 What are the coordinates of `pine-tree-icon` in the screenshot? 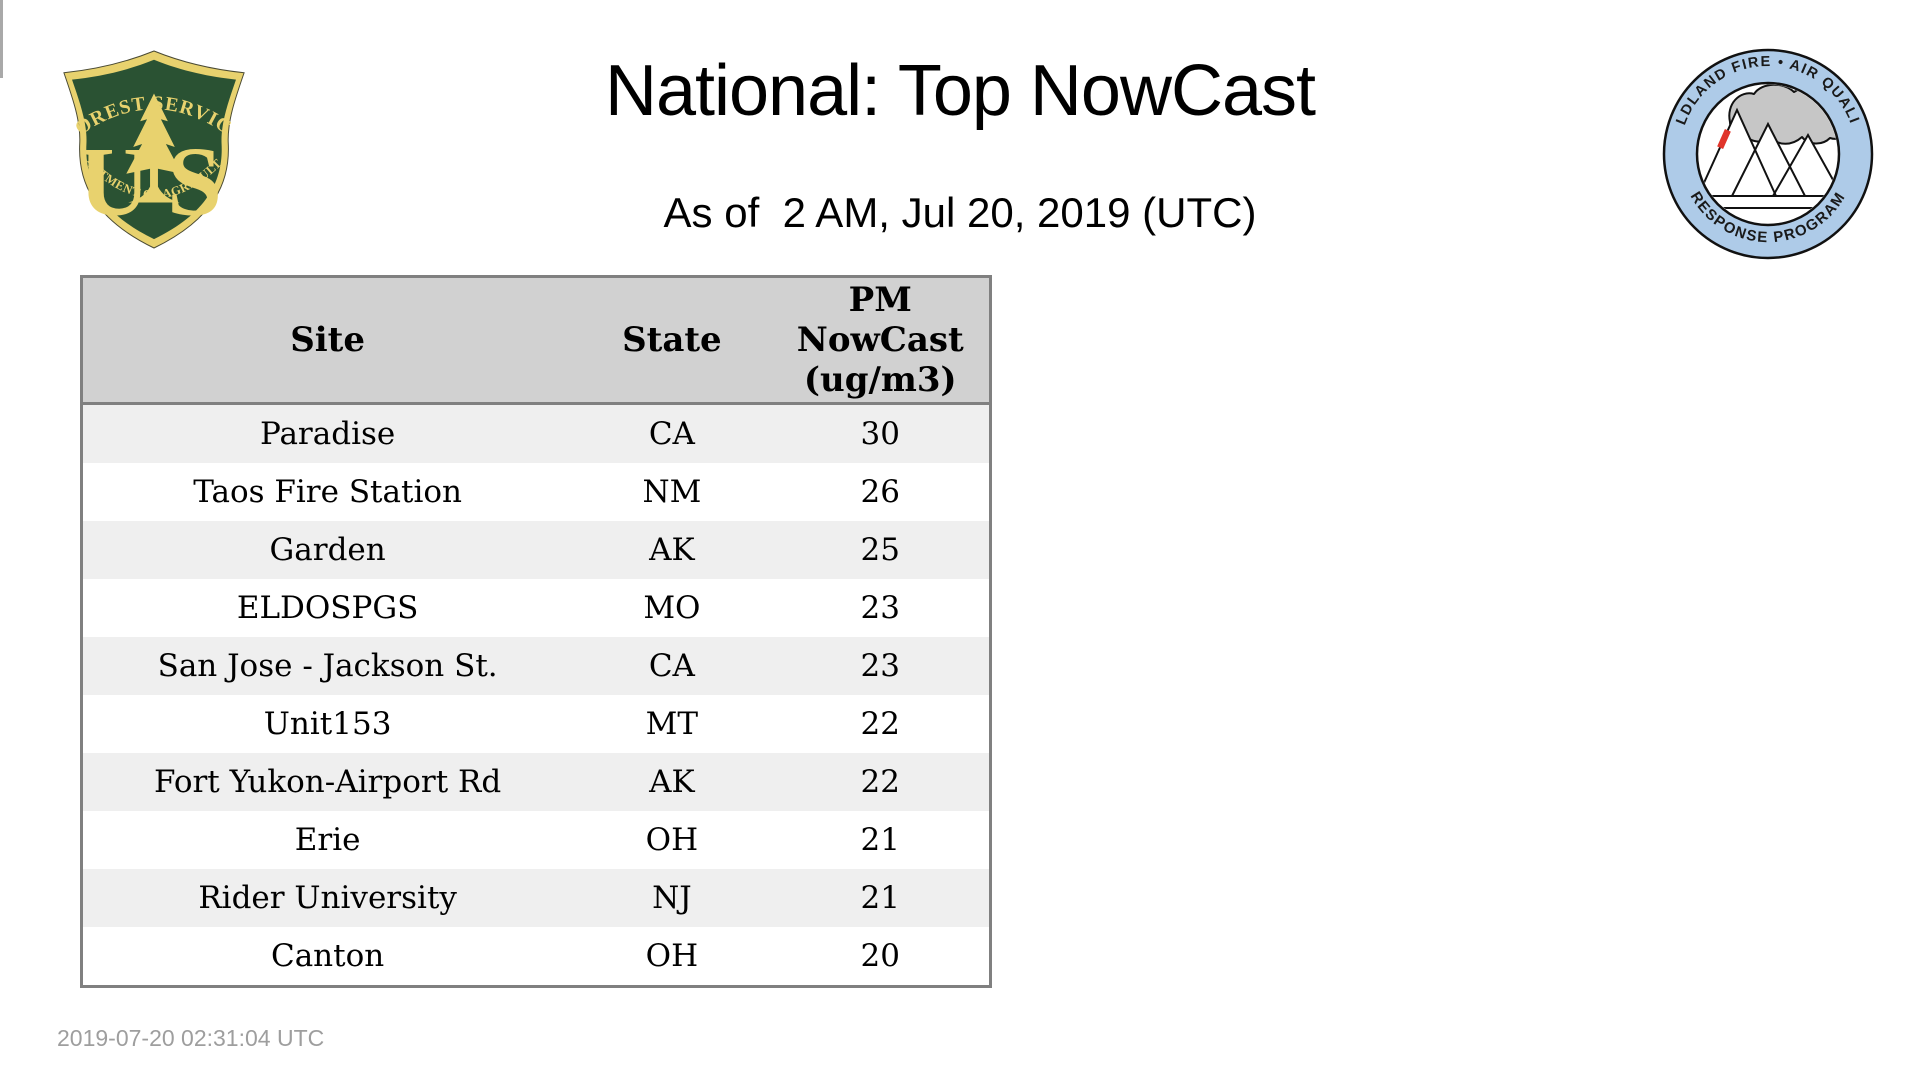 It's located at (154, 148).